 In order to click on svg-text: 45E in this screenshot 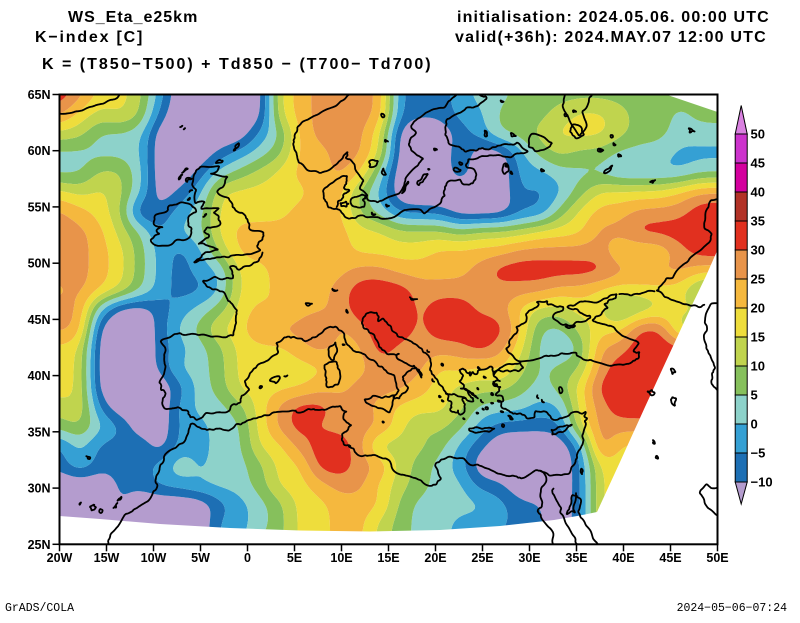, I will do `click(670, 558)`.